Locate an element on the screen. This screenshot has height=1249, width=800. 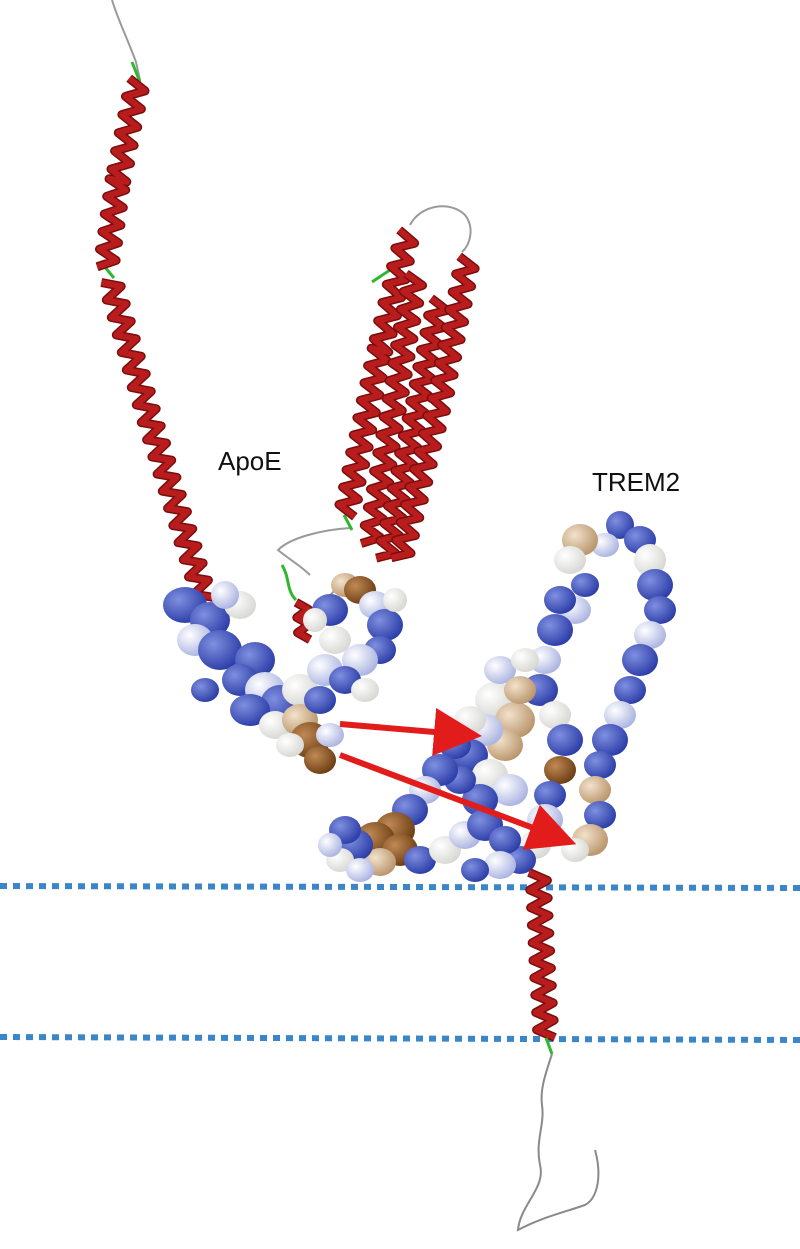
membrane-upper-line is located at coordinates (400, 887).